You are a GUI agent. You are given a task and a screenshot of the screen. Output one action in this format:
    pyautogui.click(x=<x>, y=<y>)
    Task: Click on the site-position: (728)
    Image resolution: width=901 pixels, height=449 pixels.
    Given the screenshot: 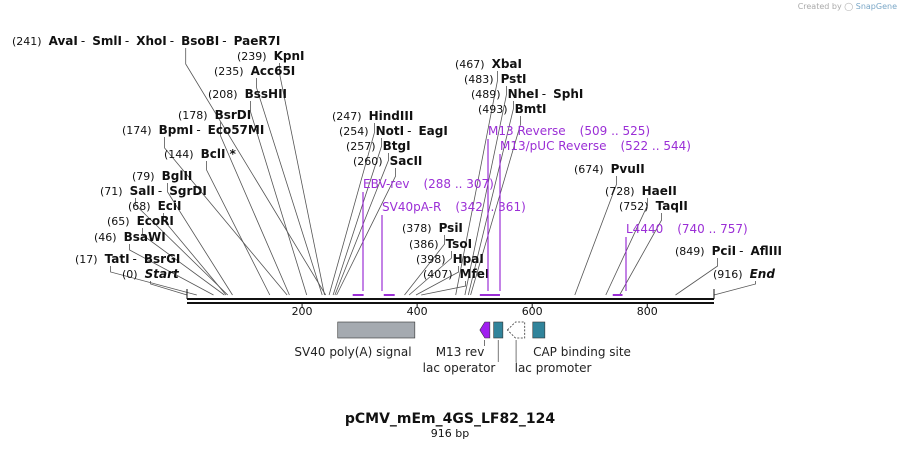 What is the action you would take?
    pyautogui.click(x=620, y=191)
    